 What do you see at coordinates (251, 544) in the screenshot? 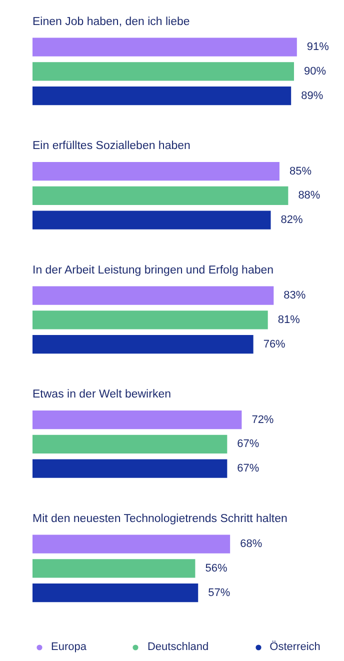
I see `data-label: 68%` at bounding box center [251, 544].